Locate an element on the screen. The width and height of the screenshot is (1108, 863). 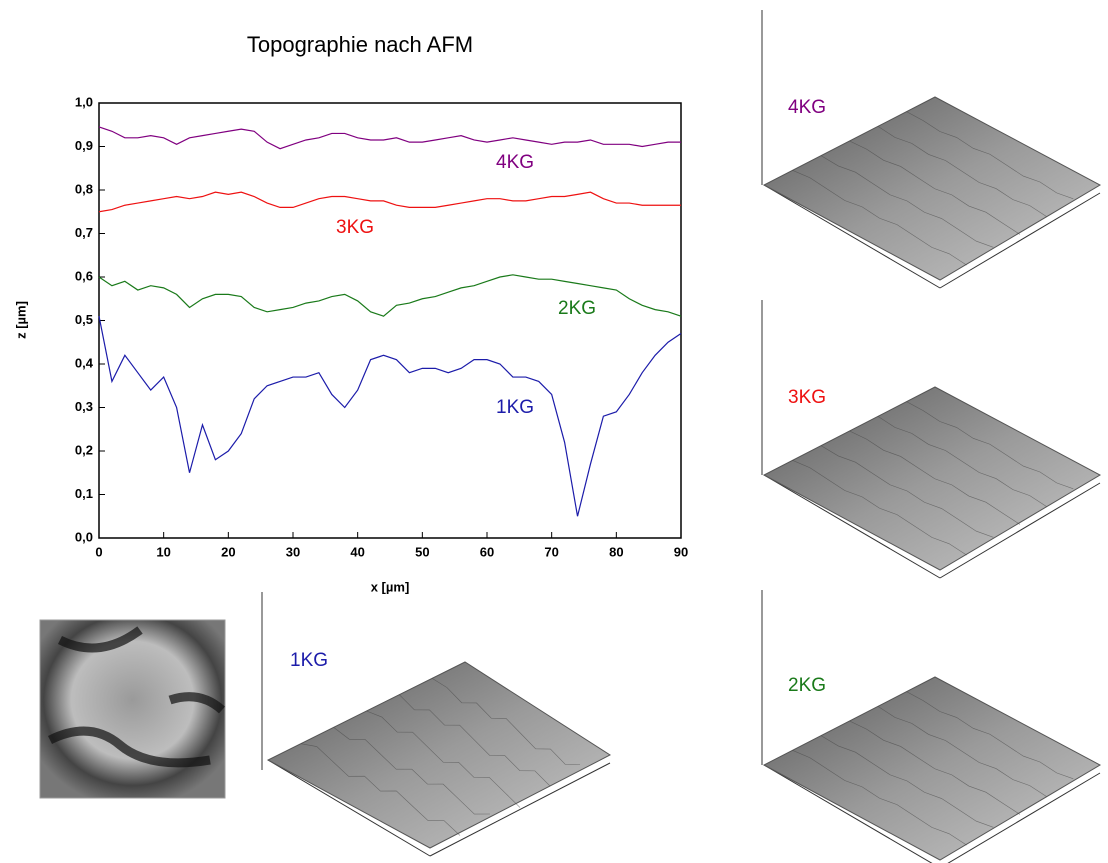
y-tick-label: 0,9 is located at coordinates (84, 145).